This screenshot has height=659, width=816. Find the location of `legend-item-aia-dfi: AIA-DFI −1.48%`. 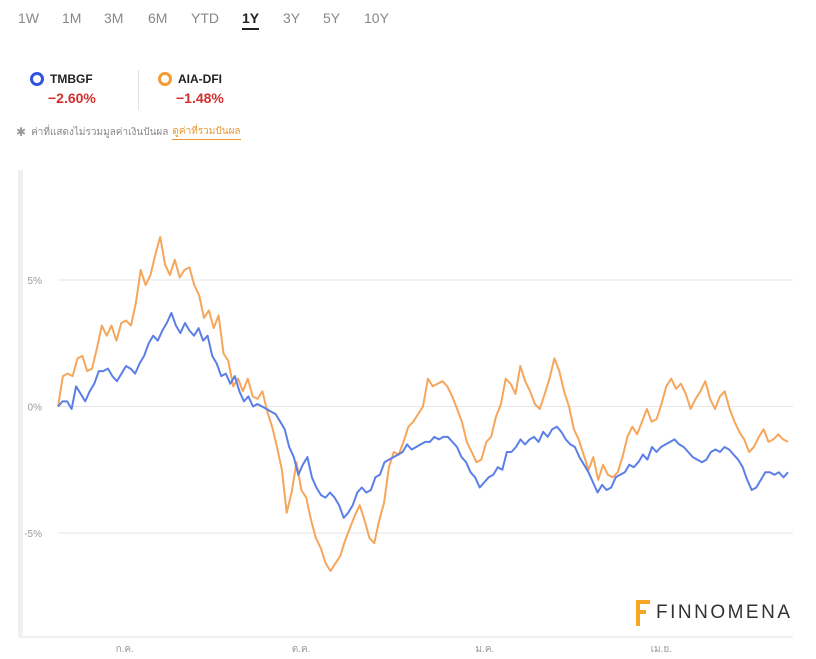

legend-item-aia-dfi: AIA-DFI −1.48% is located at coordinates (191, 89).